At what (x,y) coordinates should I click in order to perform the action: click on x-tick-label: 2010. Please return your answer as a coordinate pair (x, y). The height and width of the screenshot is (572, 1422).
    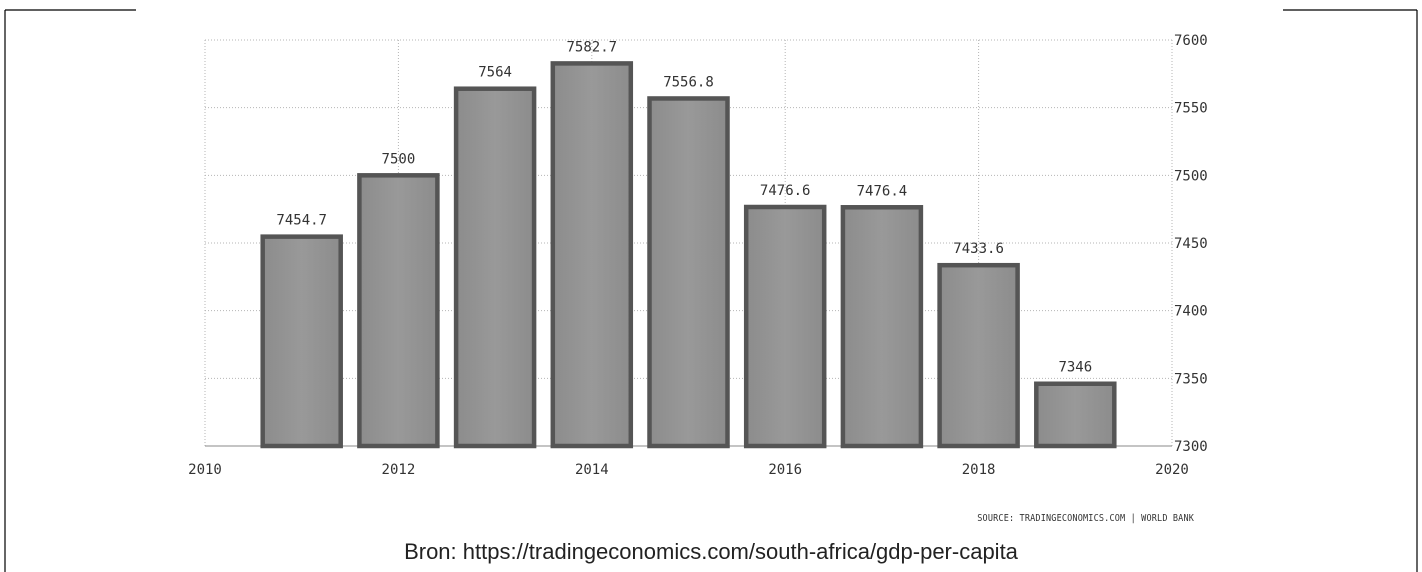
    Looking at the image, I should click on (205, 470).